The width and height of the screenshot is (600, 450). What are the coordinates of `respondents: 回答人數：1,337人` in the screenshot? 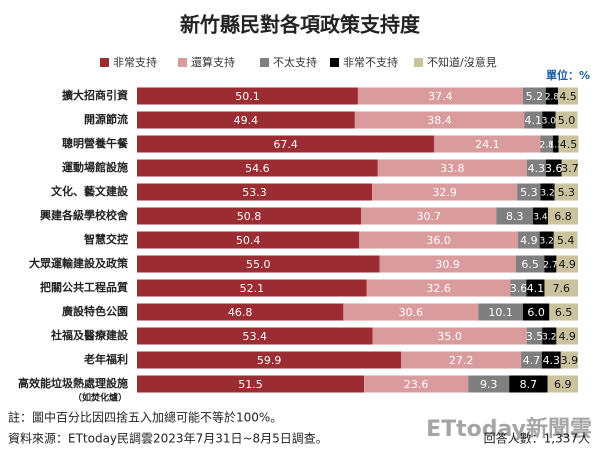 It's located at (537, 438).